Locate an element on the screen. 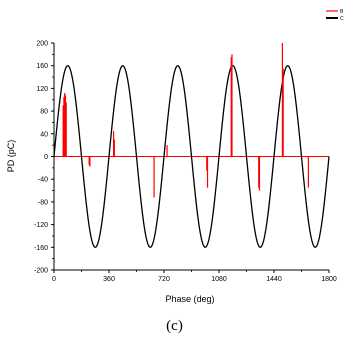  legend: BC is located at coordinates (335, 15).